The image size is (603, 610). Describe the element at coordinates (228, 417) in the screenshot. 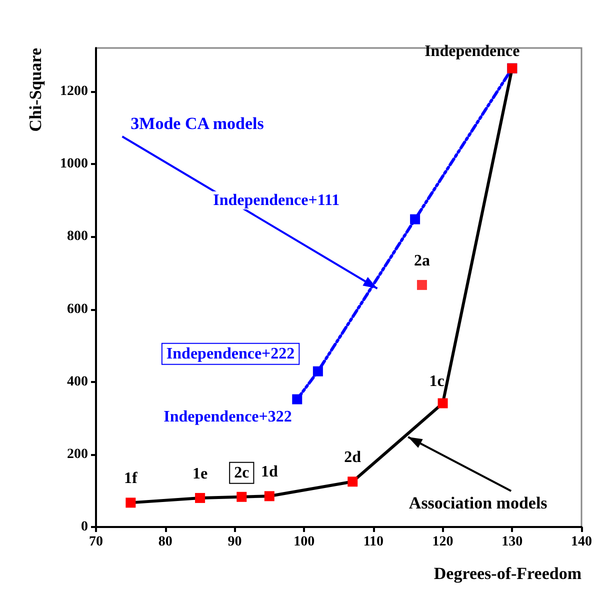

I see `annotation: Independence+322` at that location.